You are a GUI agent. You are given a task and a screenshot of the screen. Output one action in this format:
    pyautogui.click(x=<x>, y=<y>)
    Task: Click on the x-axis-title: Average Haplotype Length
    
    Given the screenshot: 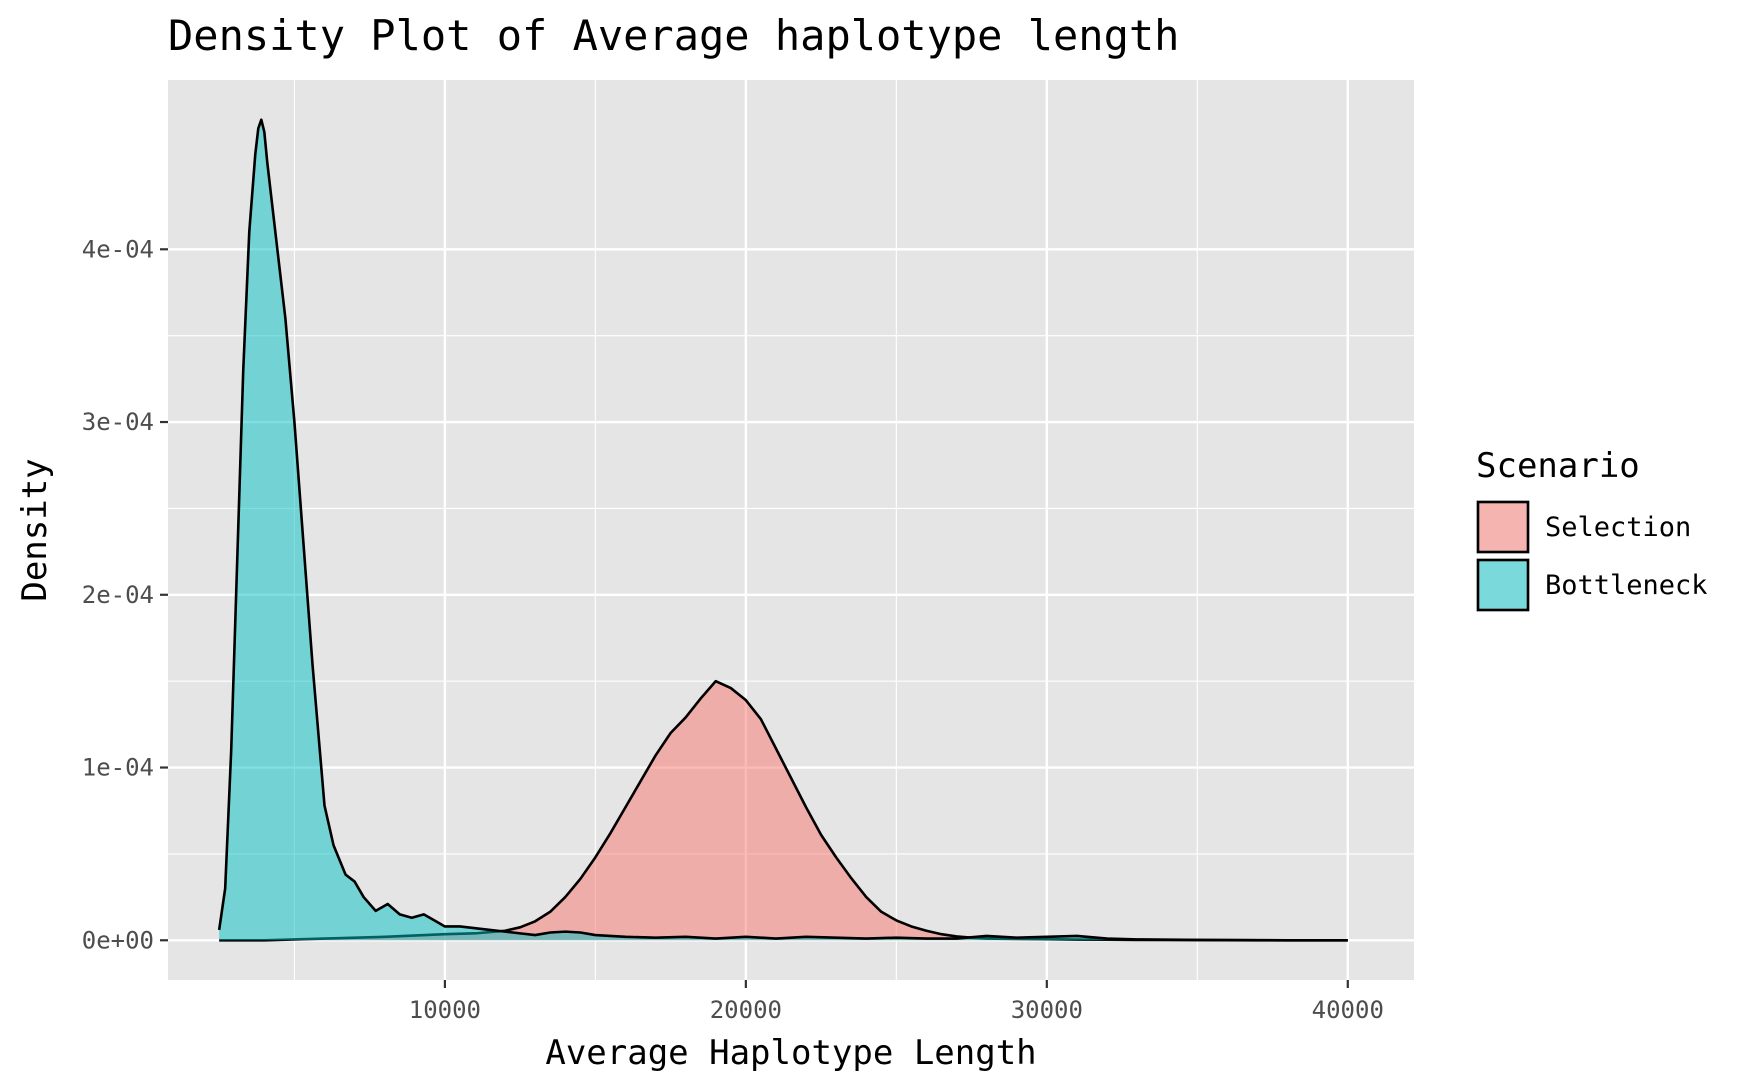 What is the action you would take?
    pyautogui.click(x=790, y=1053)
    